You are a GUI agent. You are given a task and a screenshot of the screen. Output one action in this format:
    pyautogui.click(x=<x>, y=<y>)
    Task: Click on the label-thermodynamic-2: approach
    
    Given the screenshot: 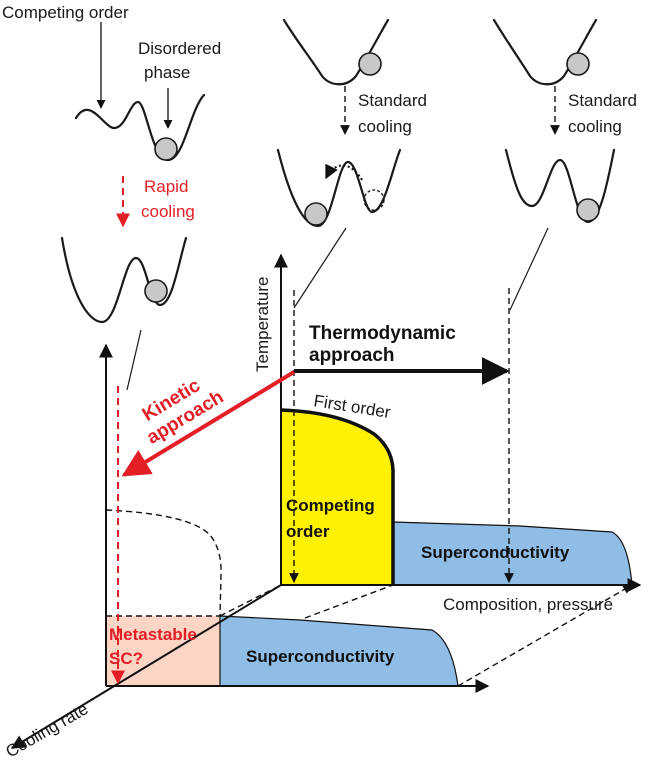 What is the action you would take?
    pyautogui.click(x=352, y=355)
    